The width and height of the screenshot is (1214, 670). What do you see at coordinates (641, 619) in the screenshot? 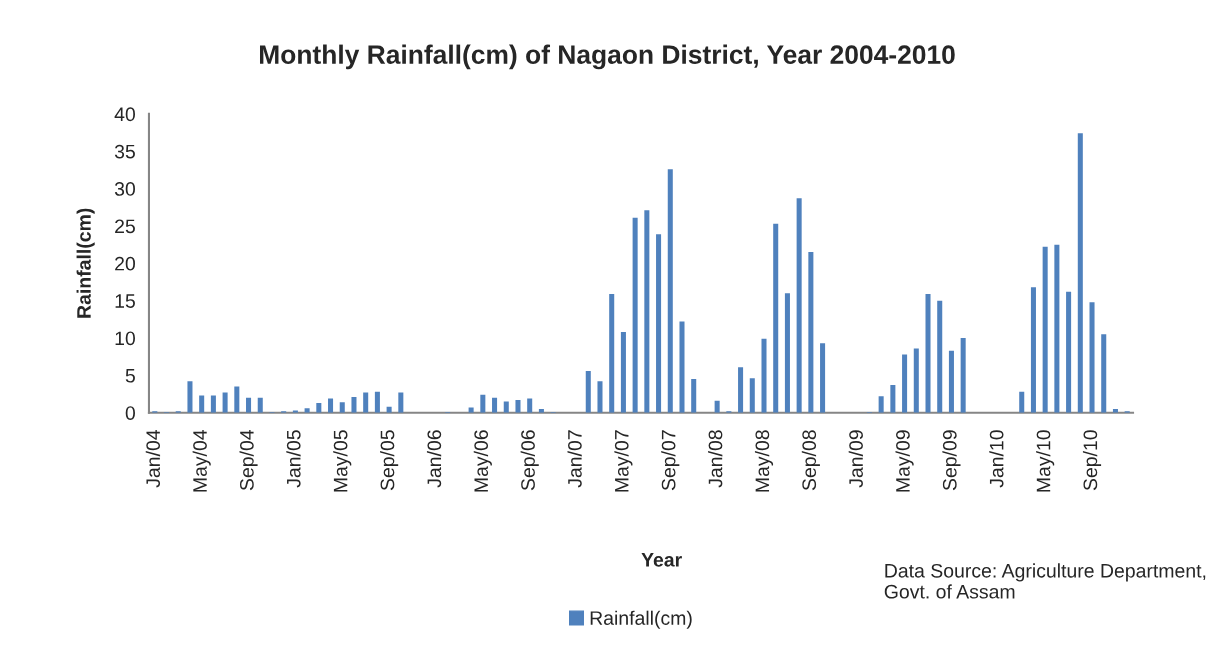
I see `legend-label: Rainfall(cm)` at bounding box center [641, 619].